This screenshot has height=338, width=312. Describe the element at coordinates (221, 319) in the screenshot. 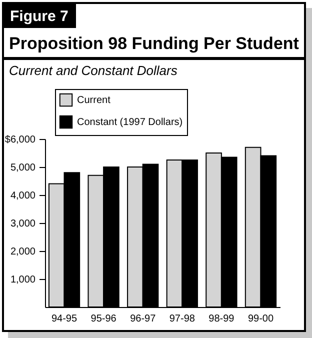

I see `x-tick-label: 98-99` at that location.